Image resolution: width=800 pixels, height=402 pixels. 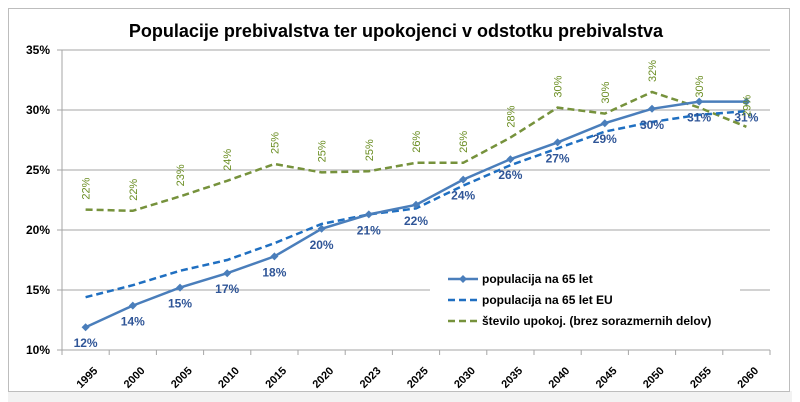 What do you see at coordinates (465, 378) in the screenshot?
I see `x-tick-label: 2030` at bounding box center [465, 378].